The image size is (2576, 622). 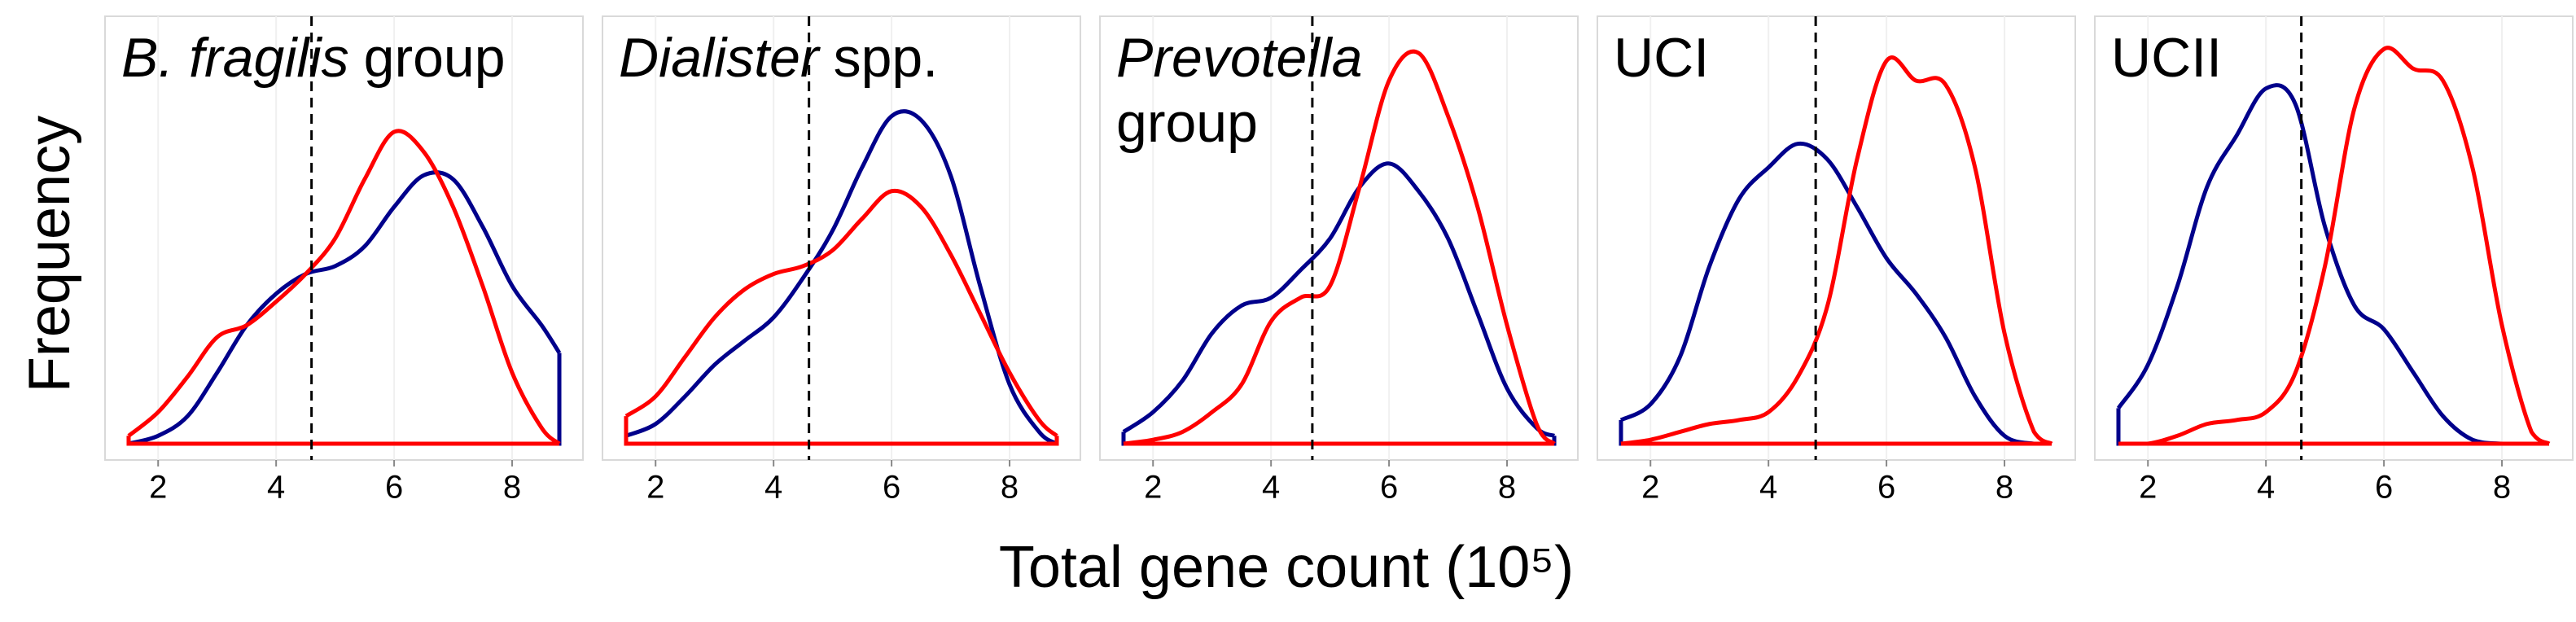 I want to click on panel-title-text: spp., so click(x=886, y=58).